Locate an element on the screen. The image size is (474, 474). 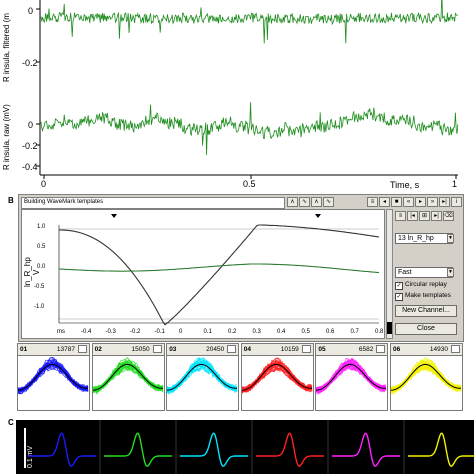
list-icon: ≡ is located at coordinates (400, 216).